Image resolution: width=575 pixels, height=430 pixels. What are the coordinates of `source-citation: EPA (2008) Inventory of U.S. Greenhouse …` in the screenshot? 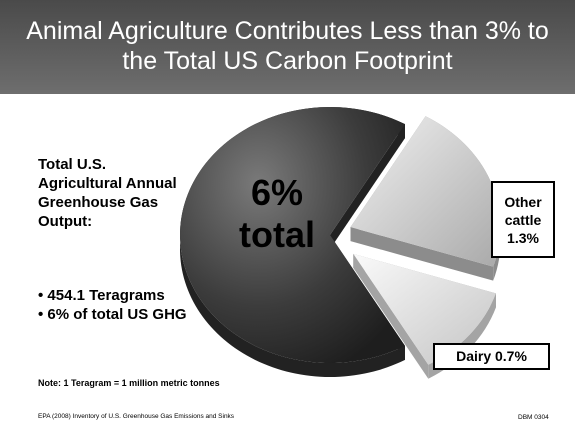 It's located at (136, 416).